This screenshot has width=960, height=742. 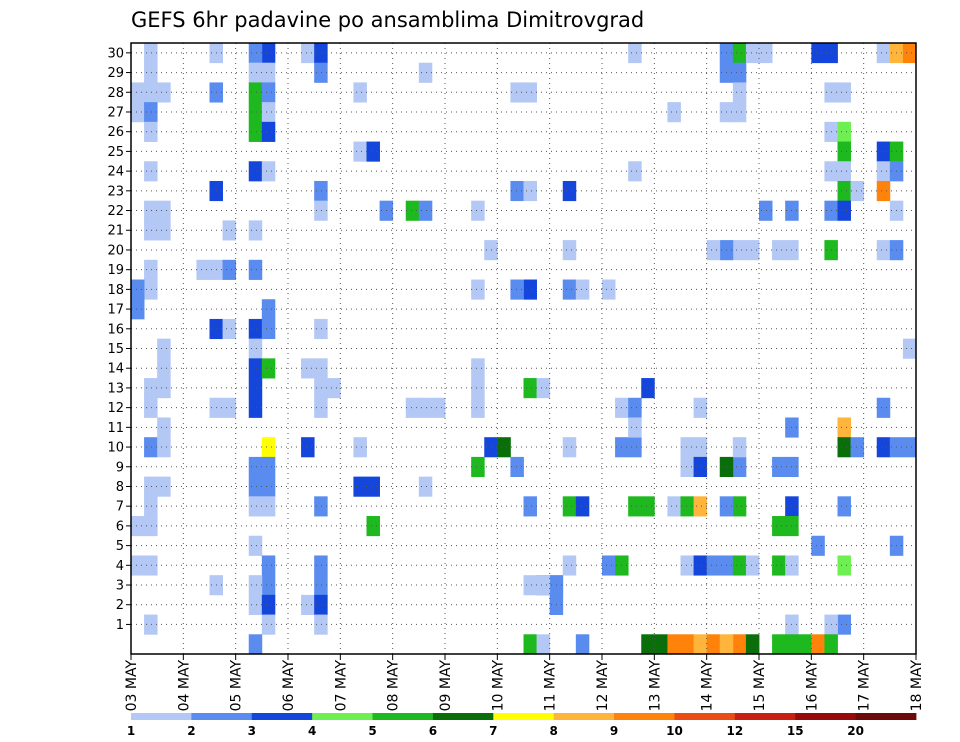 What do you see at coordinates (115, 369) in the screenshot?
I see `y-tick-label: 14` at bounding box center [115, 369].